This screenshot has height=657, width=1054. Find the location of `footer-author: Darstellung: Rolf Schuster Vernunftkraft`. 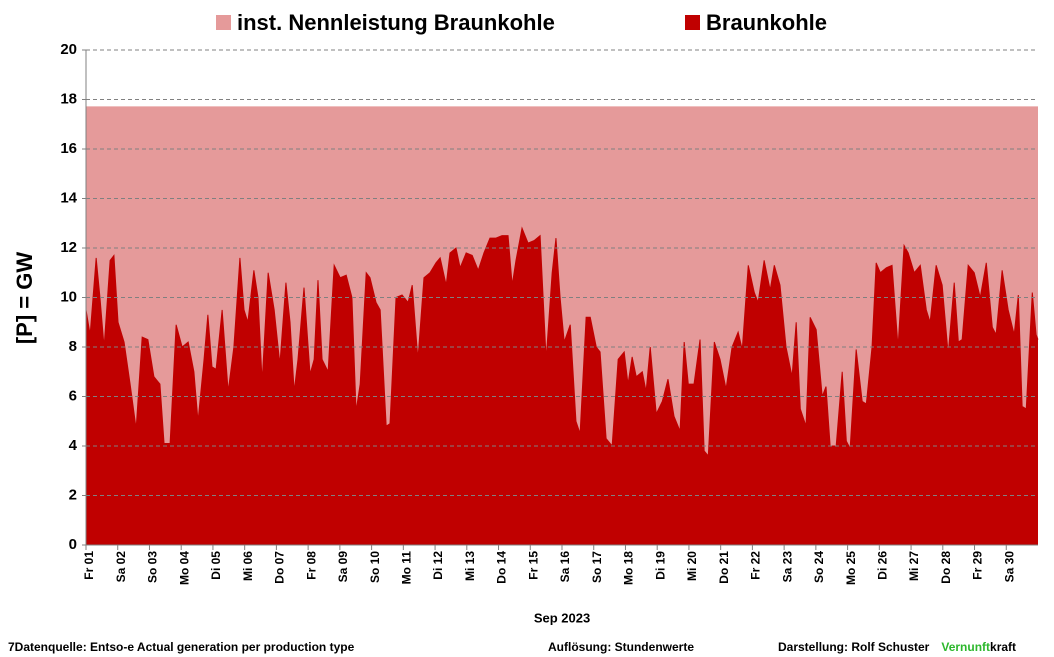

footer-author: Darstellung: Rolf Schuster Vernunftkraft is located at coordinates (897, 647).